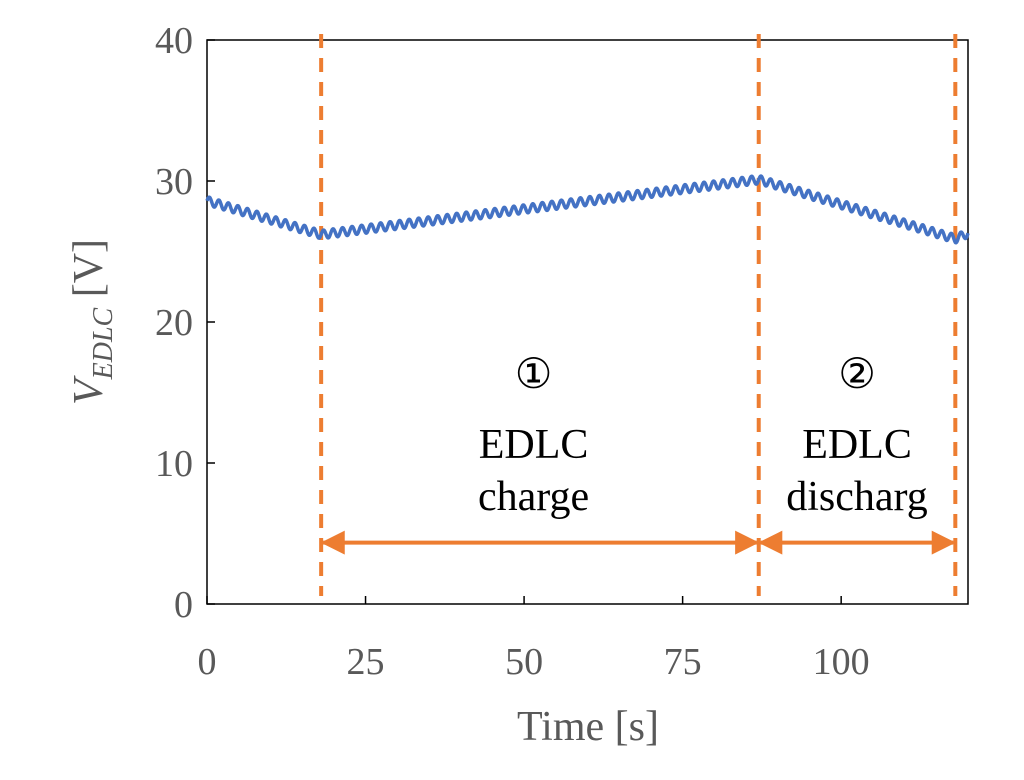  I want to click on y-axis-title-main: V, so click(89, 390).